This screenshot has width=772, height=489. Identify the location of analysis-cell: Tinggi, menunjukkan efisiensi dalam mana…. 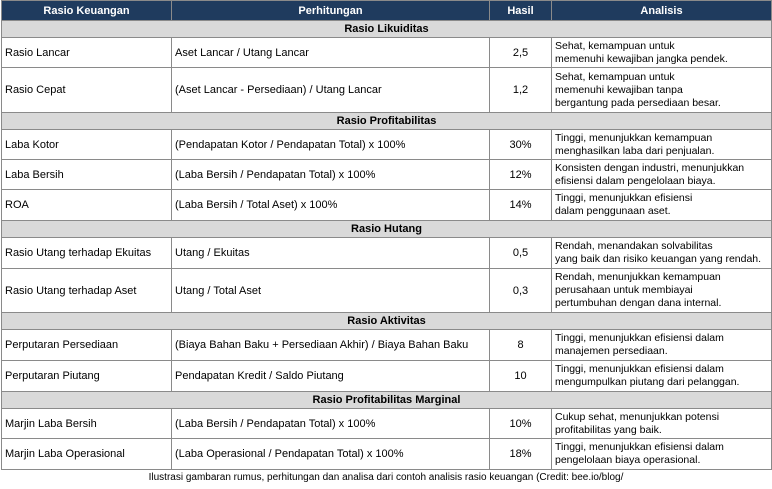
(661, 345).